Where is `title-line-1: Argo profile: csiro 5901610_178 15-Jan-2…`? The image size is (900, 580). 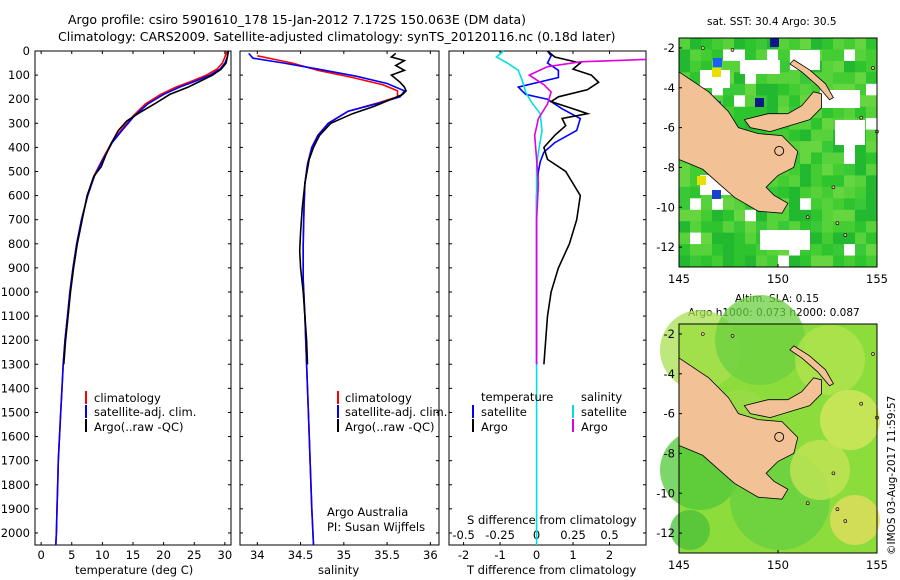 title-line-1: Argo profile: csiro 5901610_178 15-Jan-2… is located at coordinates (297, 19).